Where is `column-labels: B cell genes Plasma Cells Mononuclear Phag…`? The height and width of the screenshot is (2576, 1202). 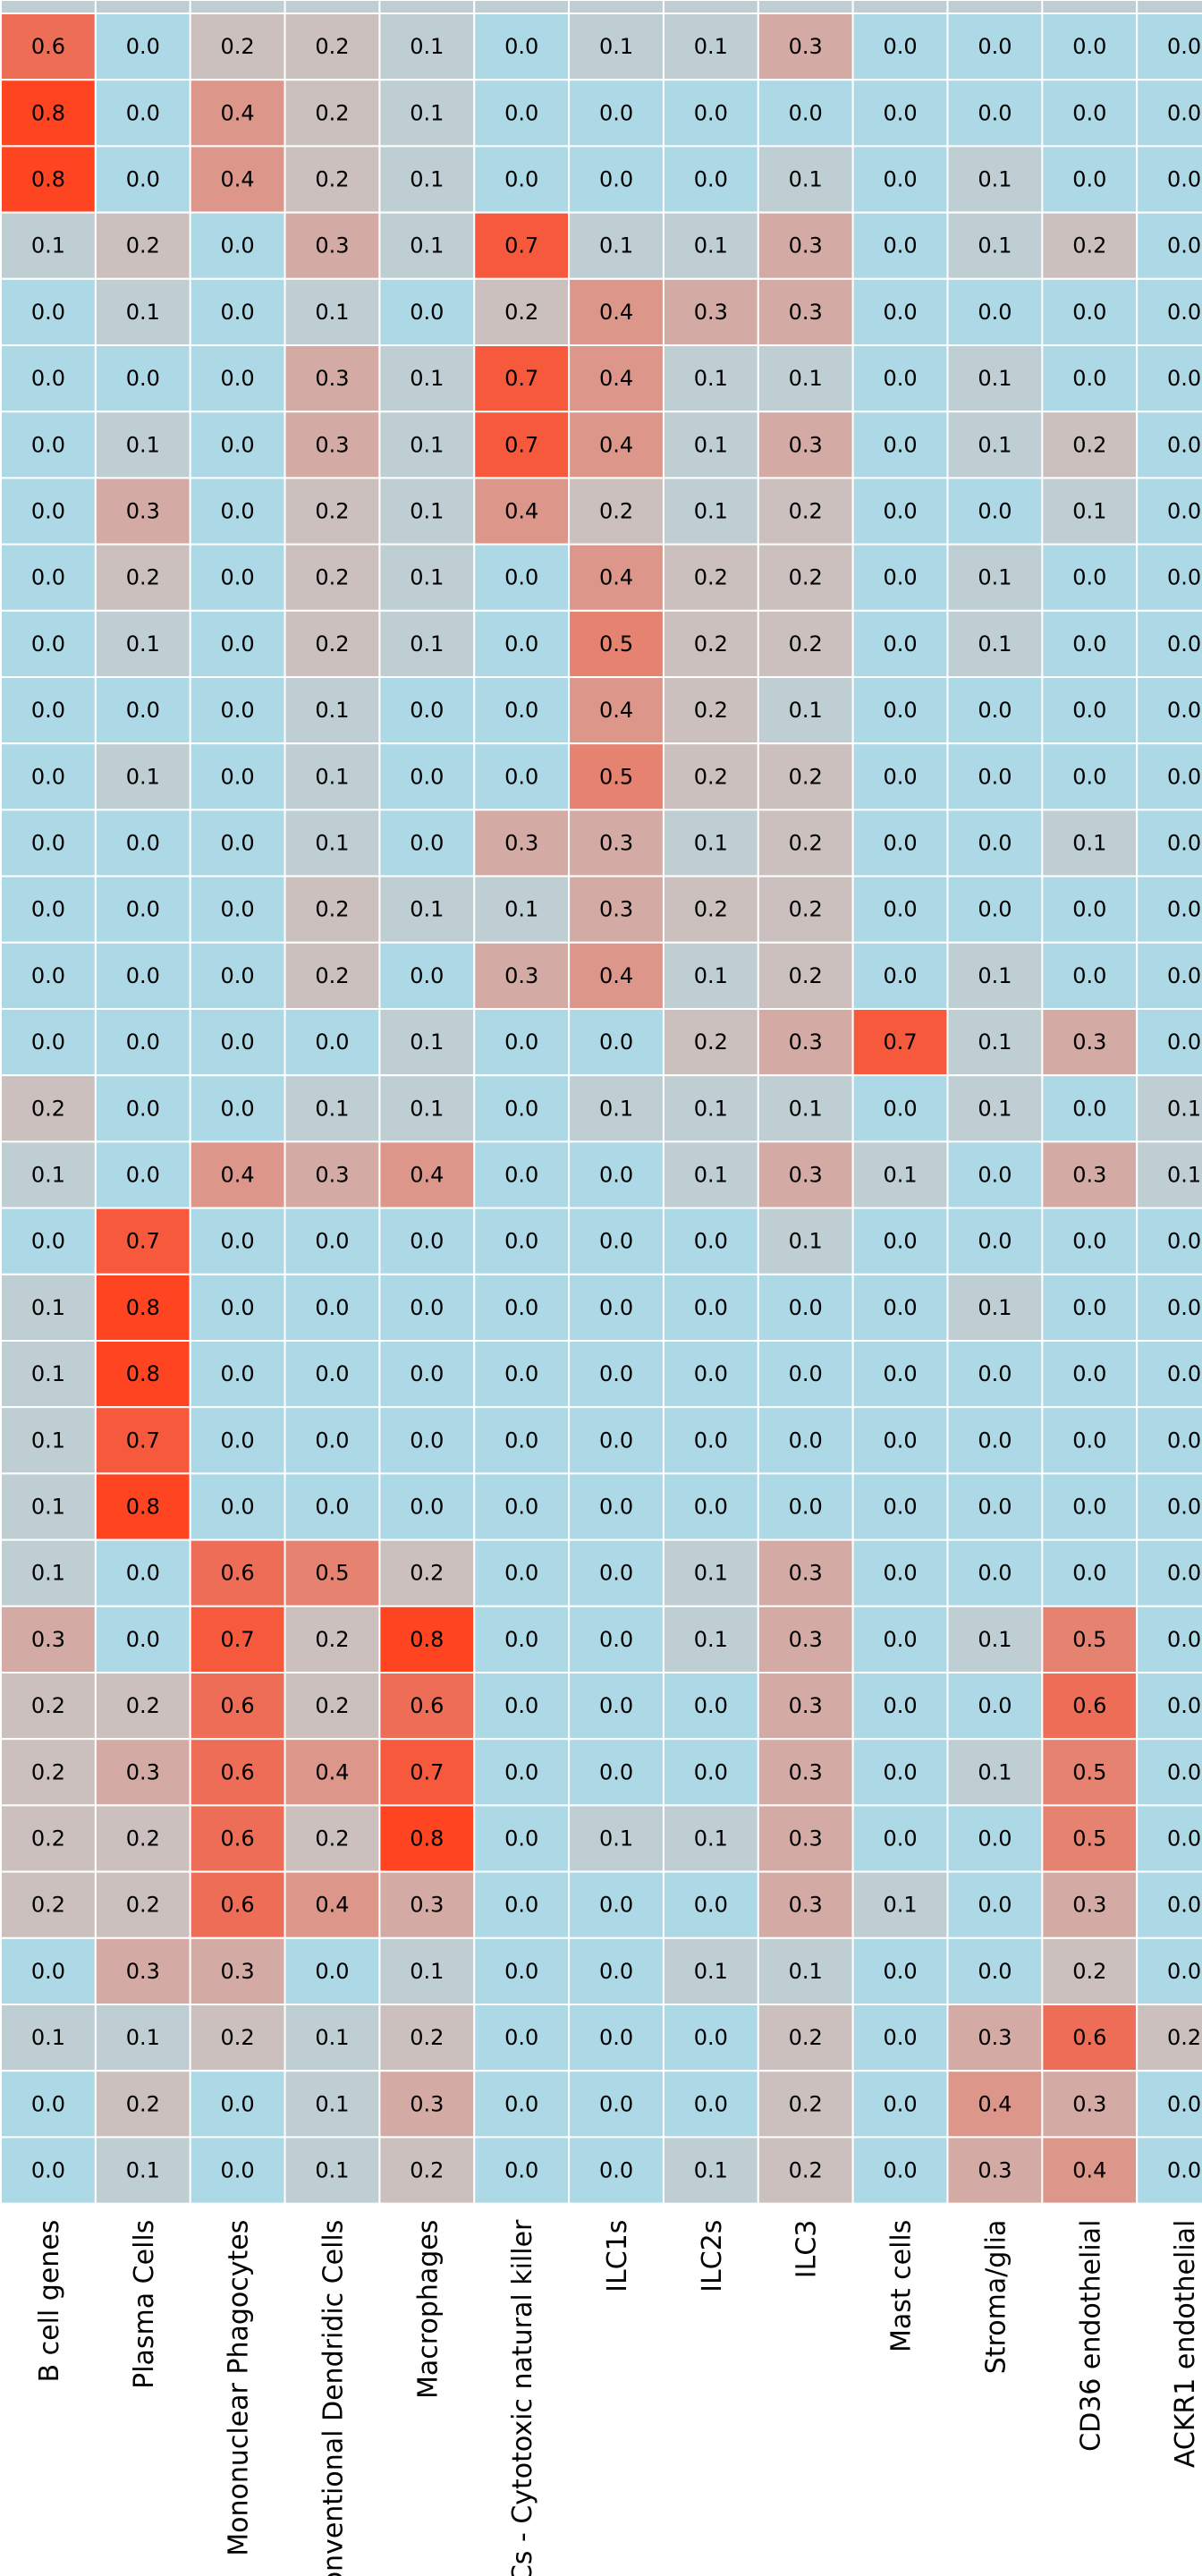 column-labels: B cell genes Plasma Cells Mononuclear Phag… is located at coordinates (617, 2397).